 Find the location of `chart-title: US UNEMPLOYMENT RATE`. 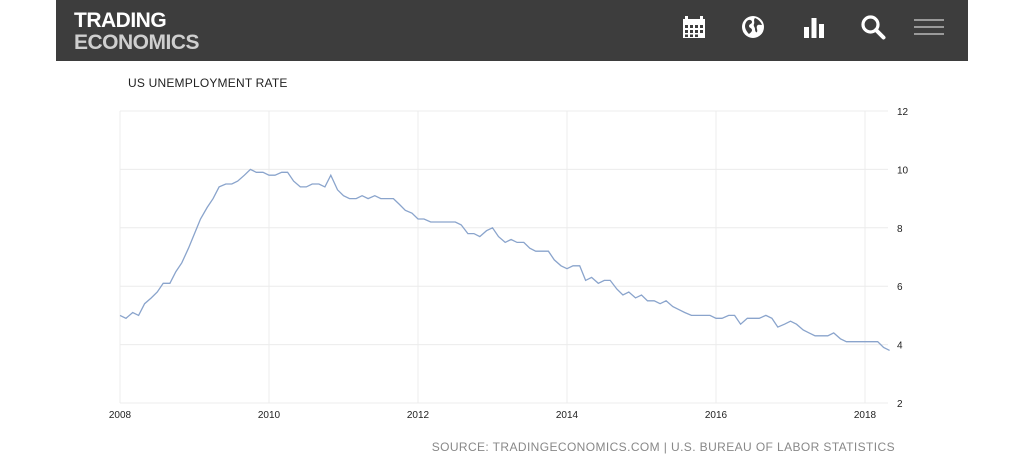

chart-title: US UNEMPLOYMENT RATE is located at coordinates (208, 83).